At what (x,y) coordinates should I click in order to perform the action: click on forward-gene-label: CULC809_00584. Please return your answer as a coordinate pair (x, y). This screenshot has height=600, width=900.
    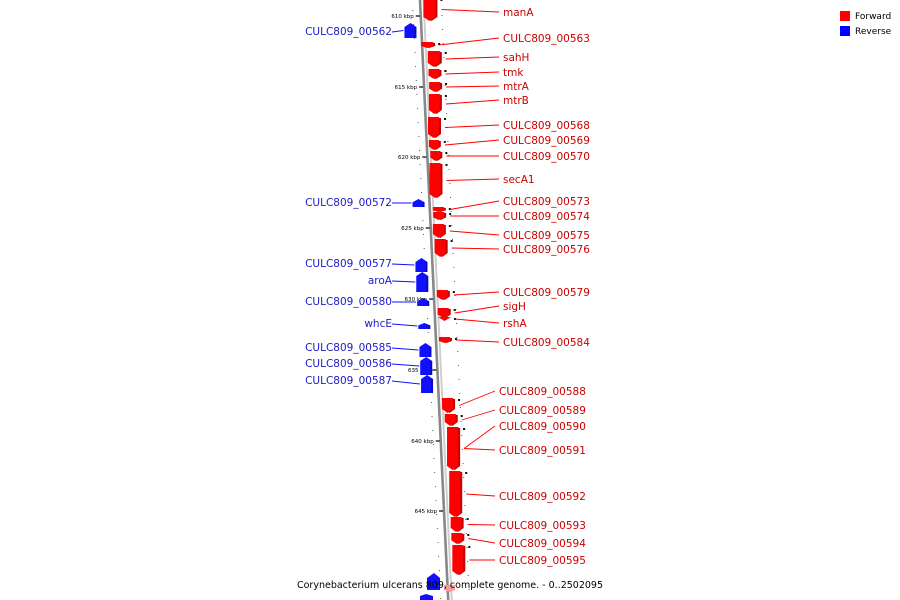
    Looking at the image, I should click on (546, 343).